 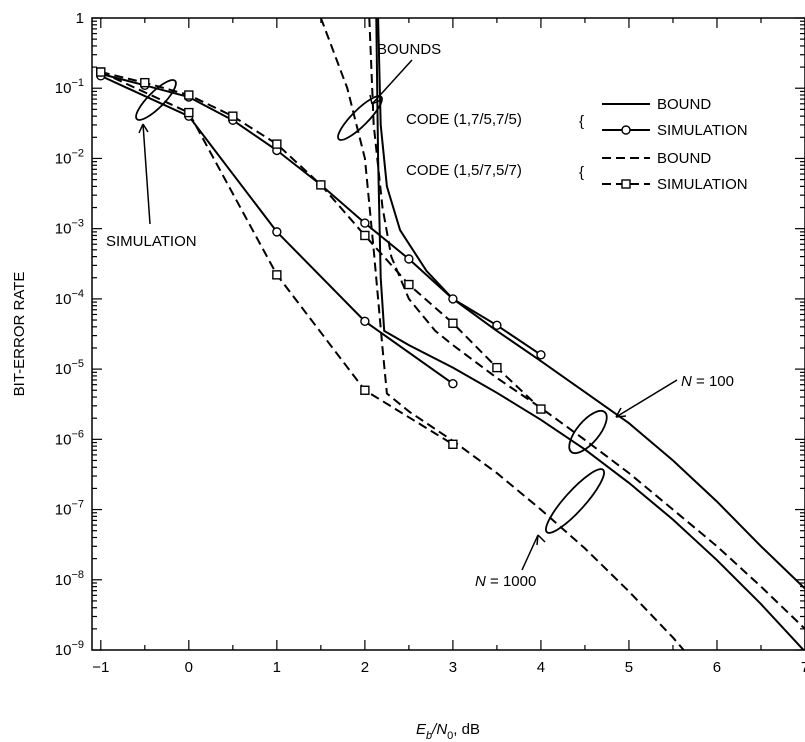 What do you see at coordinates (277, 667) in the screenshot?
I see `x-tick-label: 1` at bounding box center [277, 667].